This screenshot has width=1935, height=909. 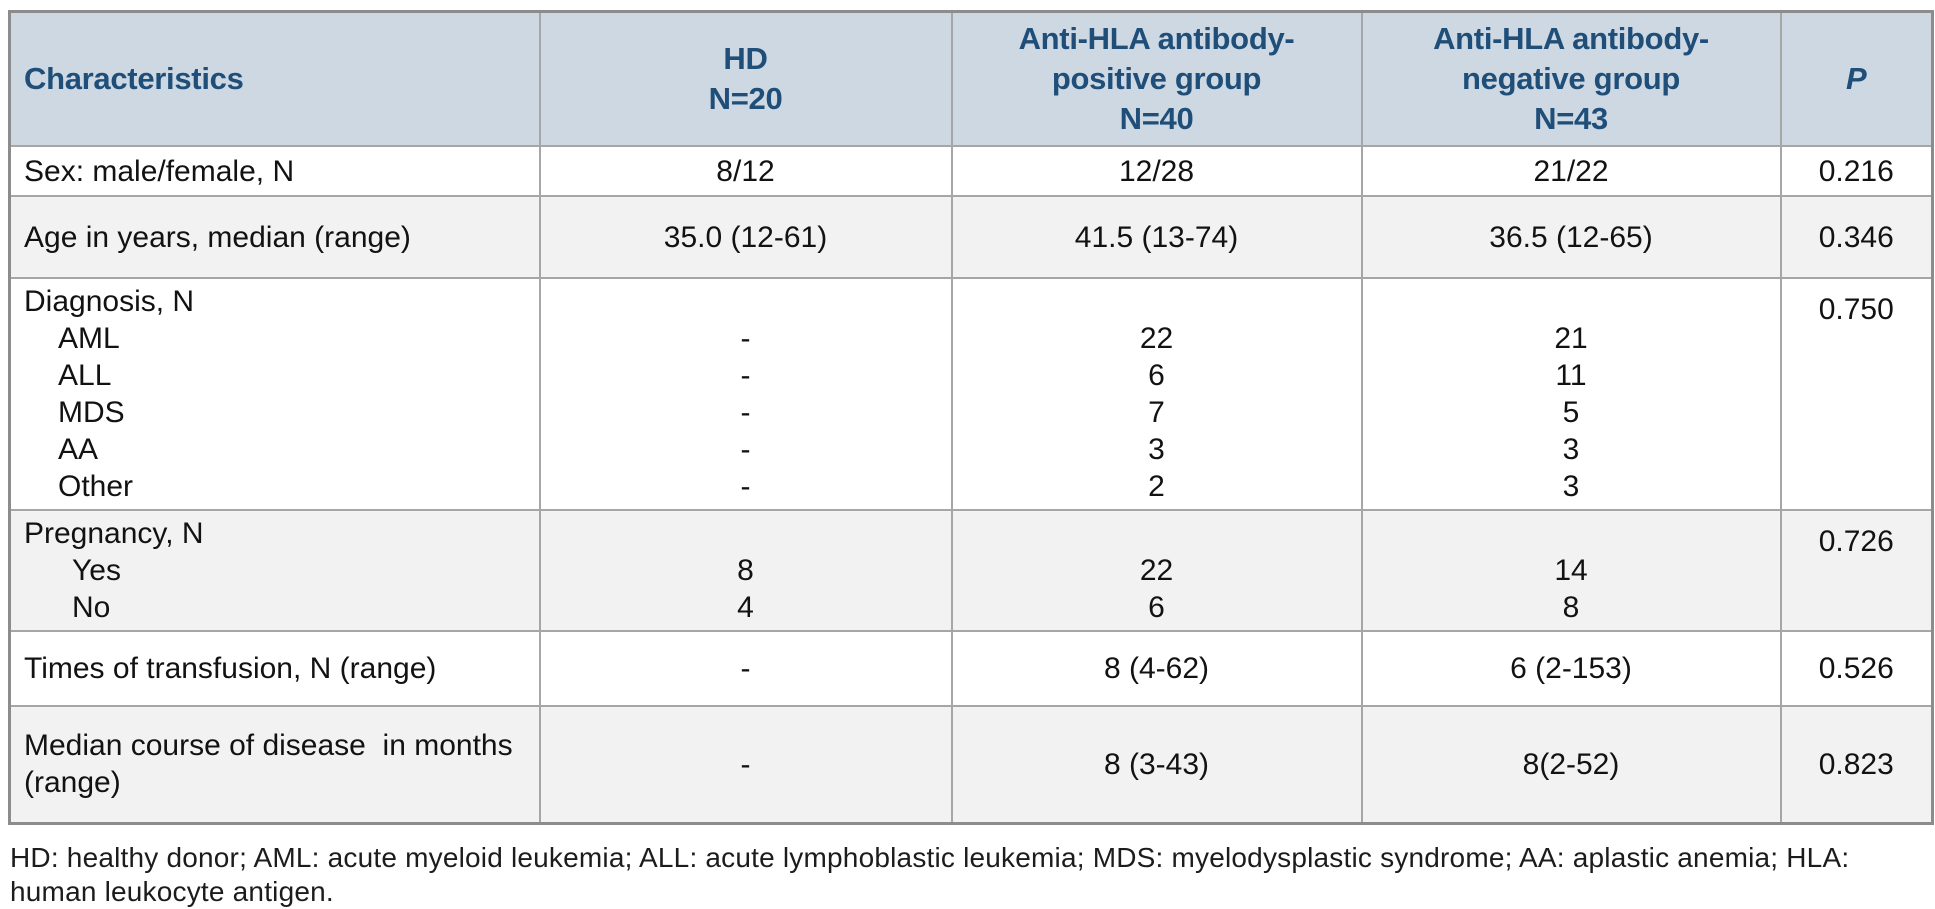 I want to click on cell-line: Age in years, median (range), so click(x=217, y=237).